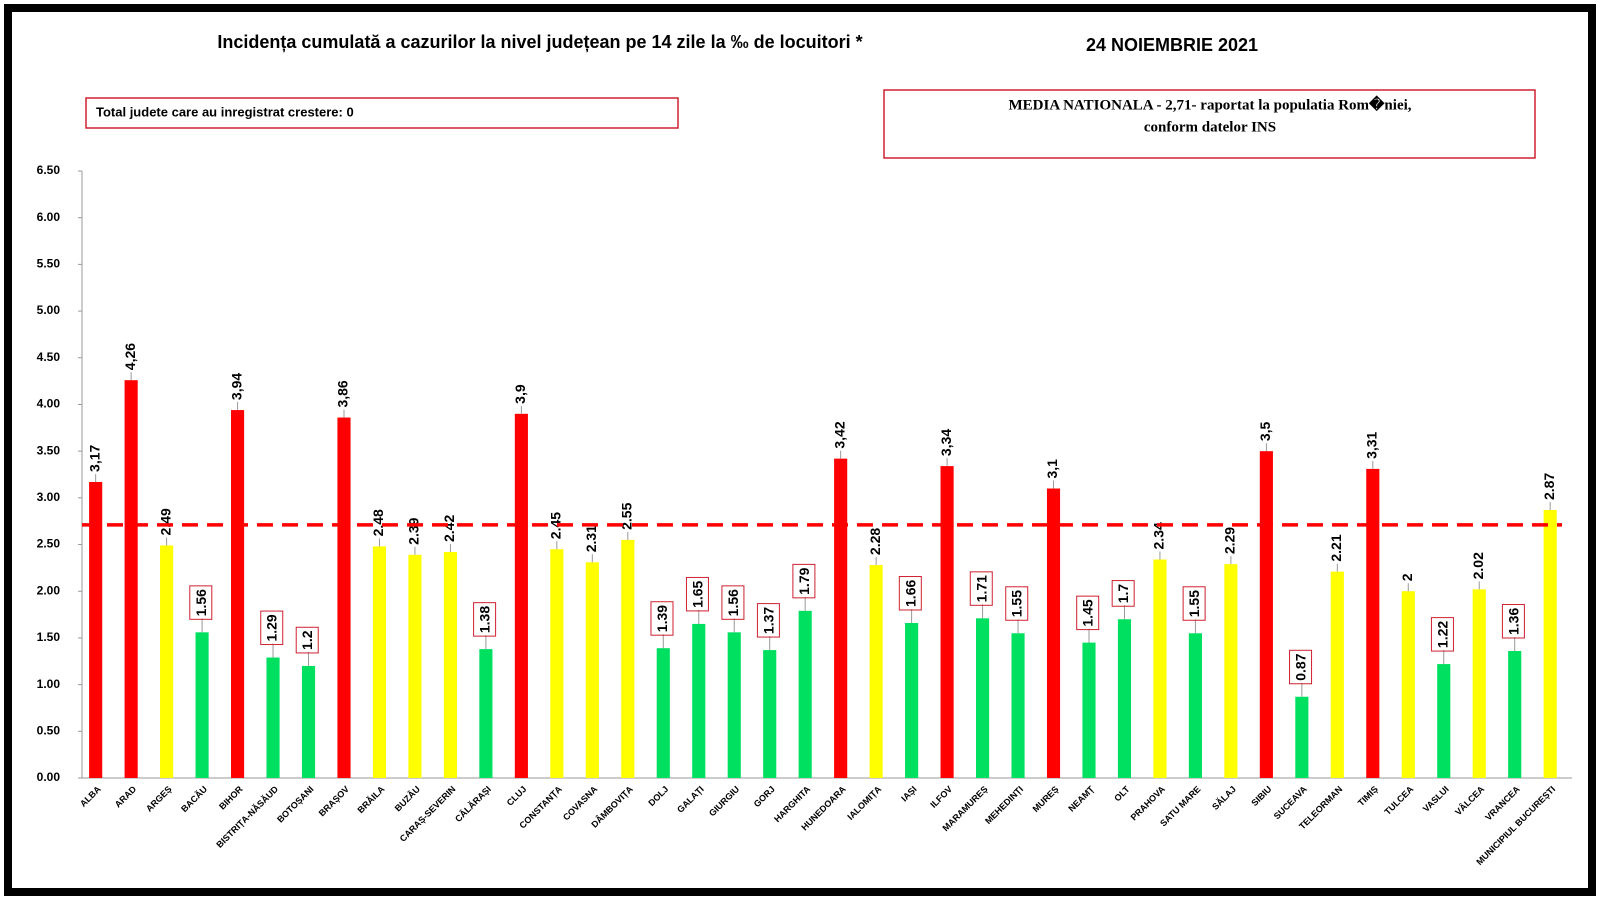 The image size is (1600, 900). What do you see at coordinates (627, 515) in the screenshot?
I see `value-label: 2.55` at bounding box center [627, 515].